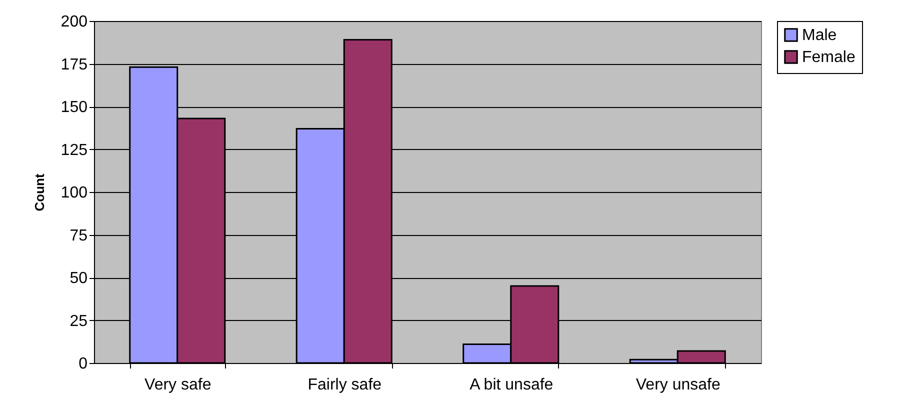 The image size is (907, 414). What do you see at coordinates (74, 65) in the screenshot?
I see `y-tick-label: 175` at bounding box center [74, 65].